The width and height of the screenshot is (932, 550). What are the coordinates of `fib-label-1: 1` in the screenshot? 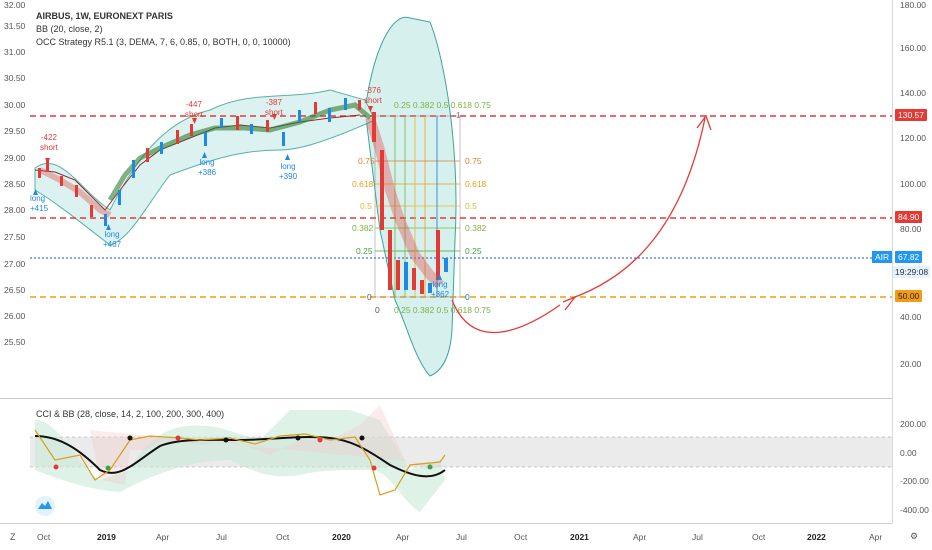 It's located at (458, 115).